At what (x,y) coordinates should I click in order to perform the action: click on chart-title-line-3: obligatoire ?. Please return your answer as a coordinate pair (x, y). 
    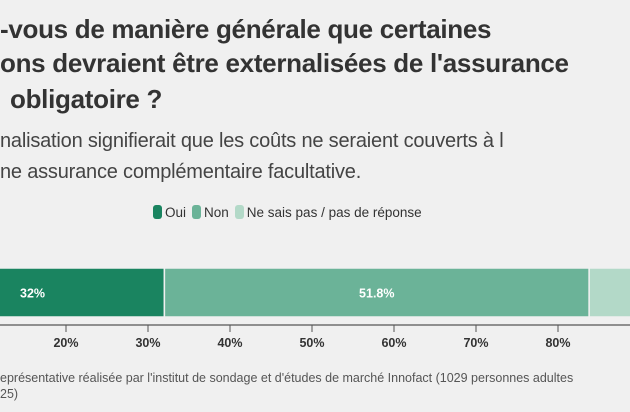
    Looking at the image, I should click on (86, 99).